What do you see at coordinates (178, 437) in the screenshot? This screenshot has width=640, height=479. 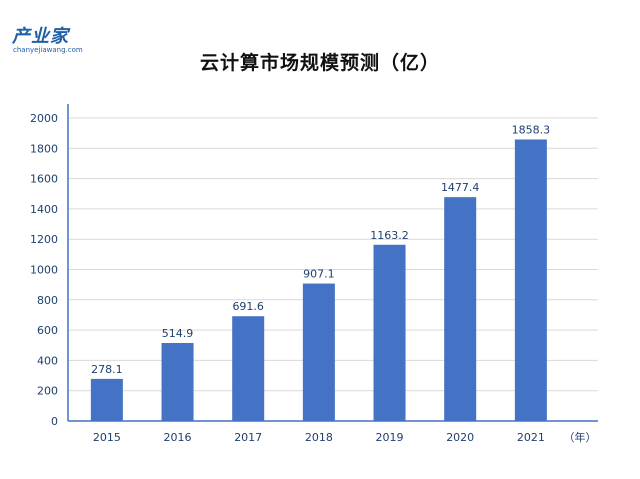 I see `x-tick-label: 2016` at bounding box center [178, 437].